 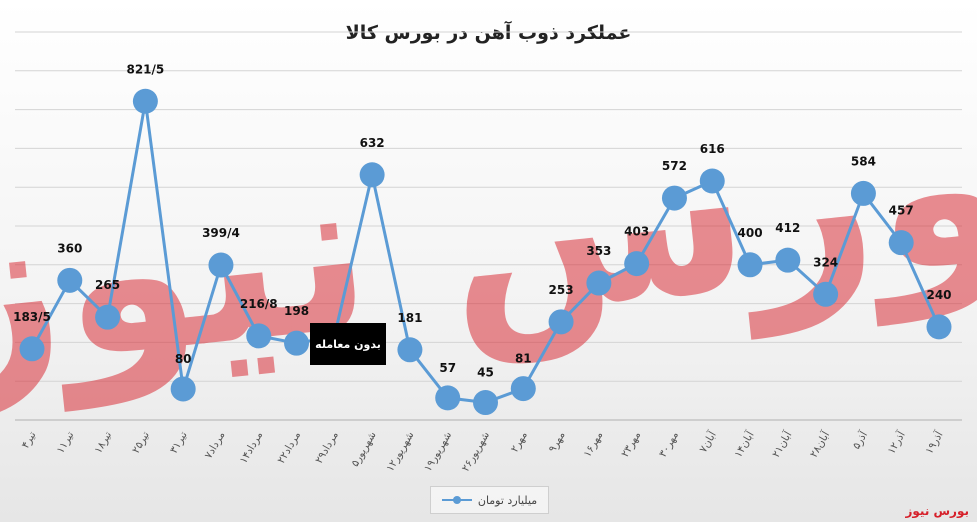 I want to click on data-label: 457, so click(x=901, y=211).